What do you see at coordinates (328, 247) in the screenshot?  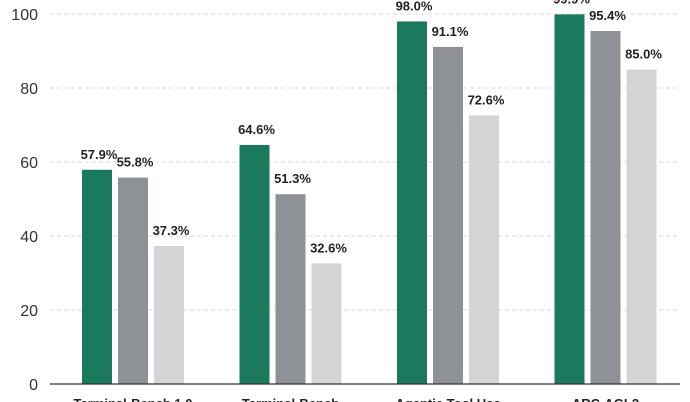 I see `bar-value-label: 32.6%` at bounding box center [328, 247].